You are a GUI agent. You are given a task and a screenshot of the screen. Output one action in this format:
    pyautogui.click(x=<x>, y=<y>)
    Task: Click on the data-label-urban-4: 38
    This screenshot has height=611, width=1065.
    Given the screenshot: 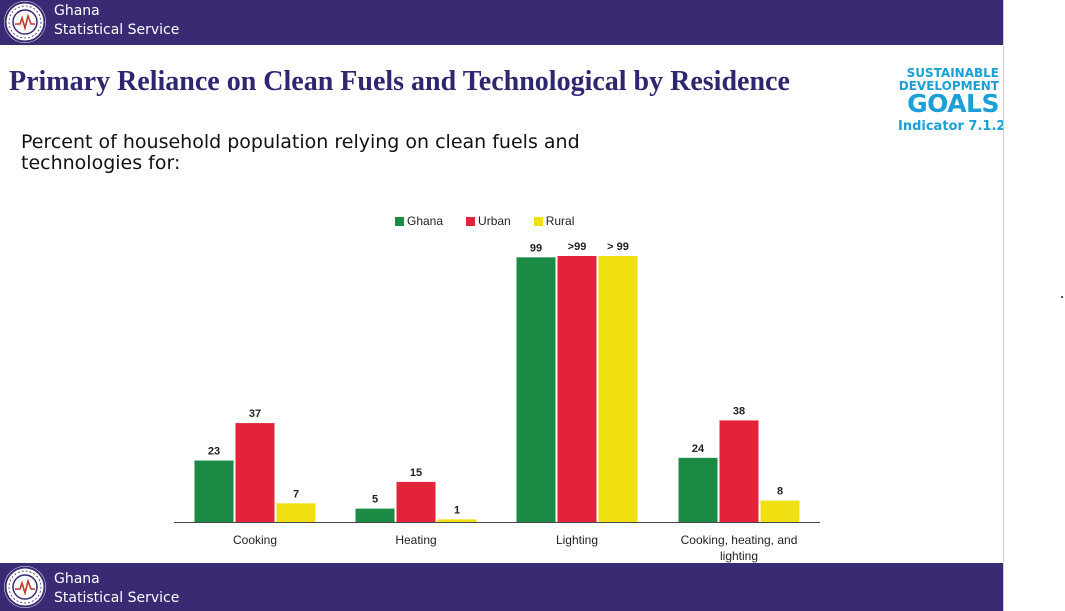 What is the action you would take?
    pyautogui.click(x=739, y=411)
    